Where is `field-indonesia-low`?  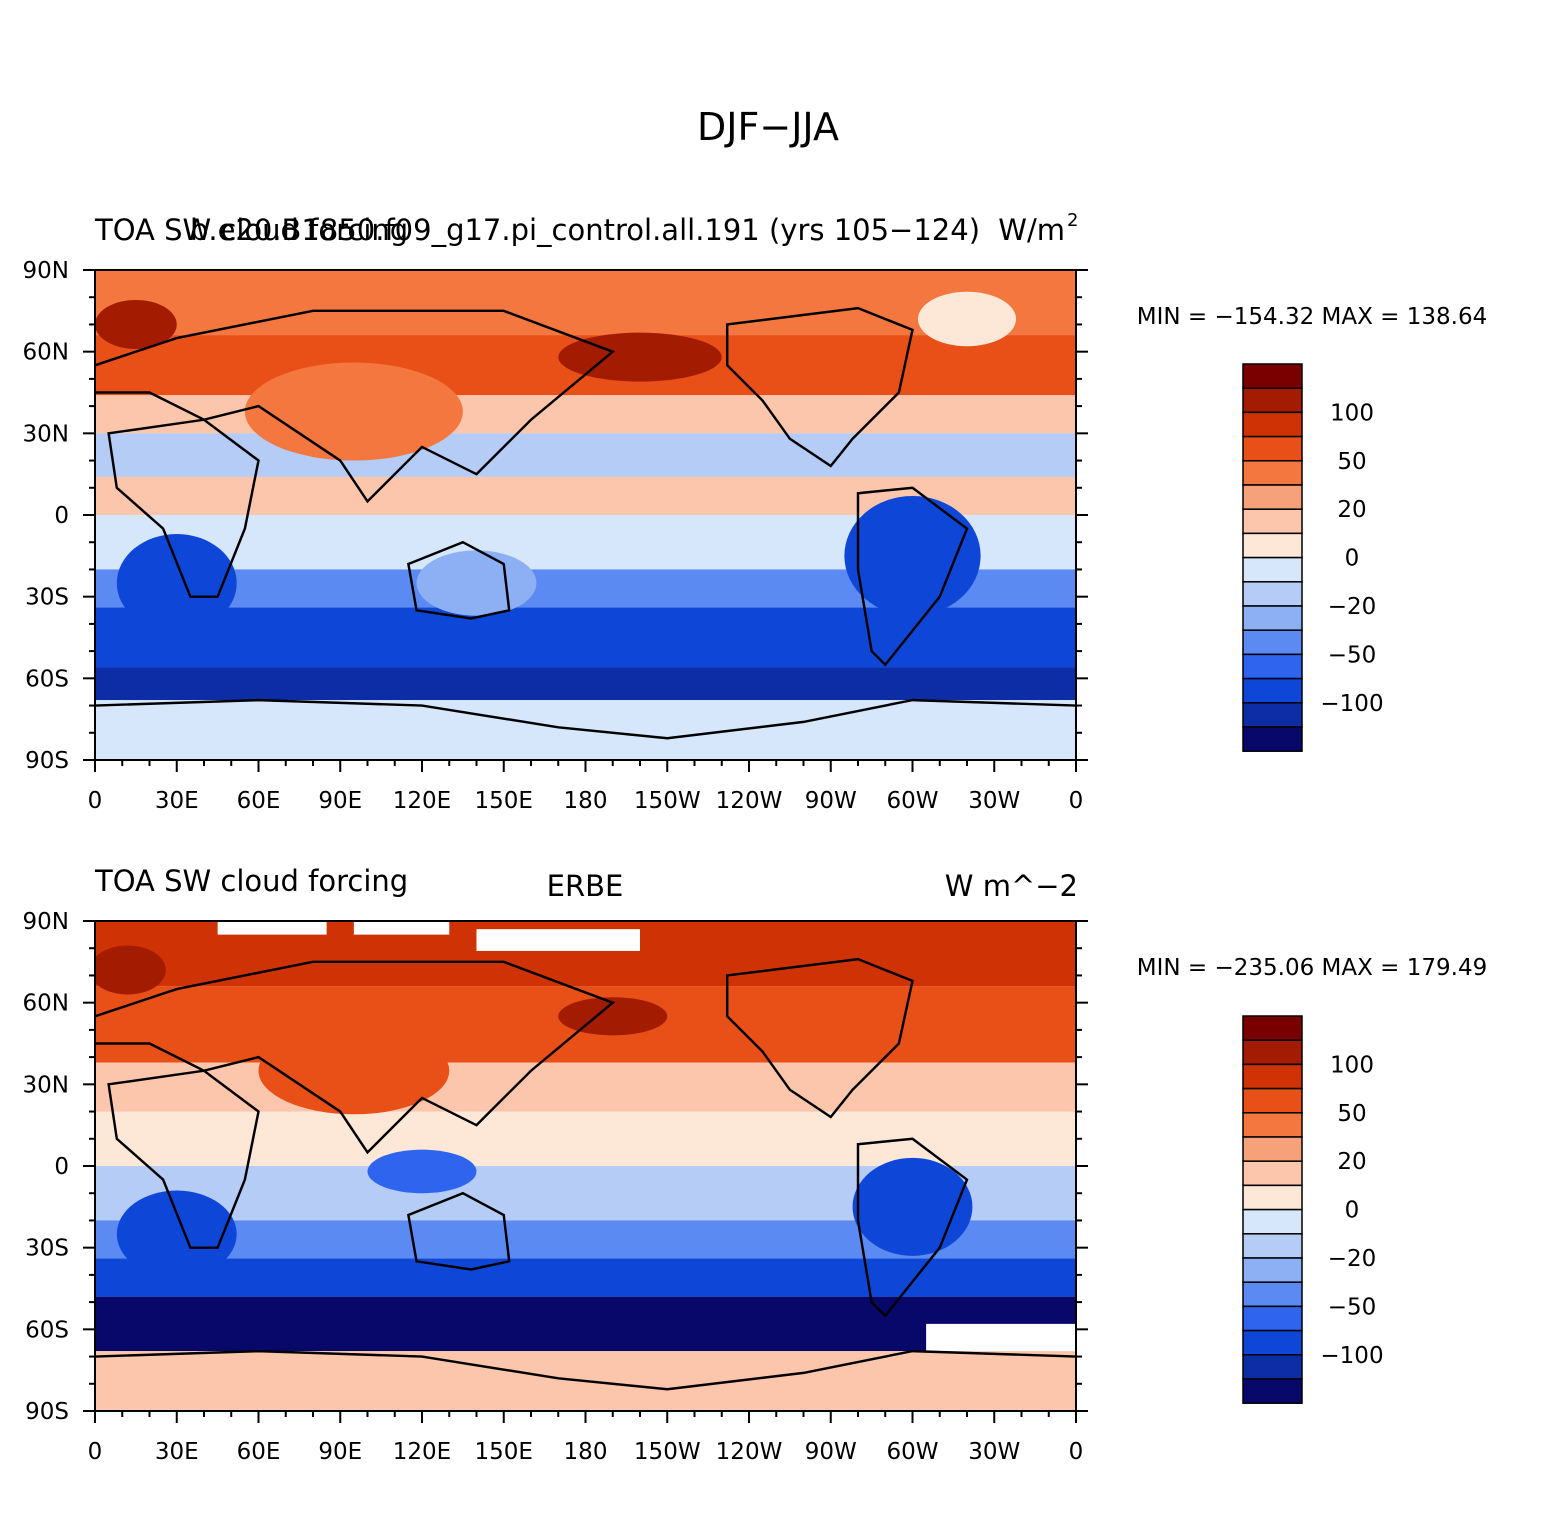 field-indonesia-low is located at coordinates (422, 1171).